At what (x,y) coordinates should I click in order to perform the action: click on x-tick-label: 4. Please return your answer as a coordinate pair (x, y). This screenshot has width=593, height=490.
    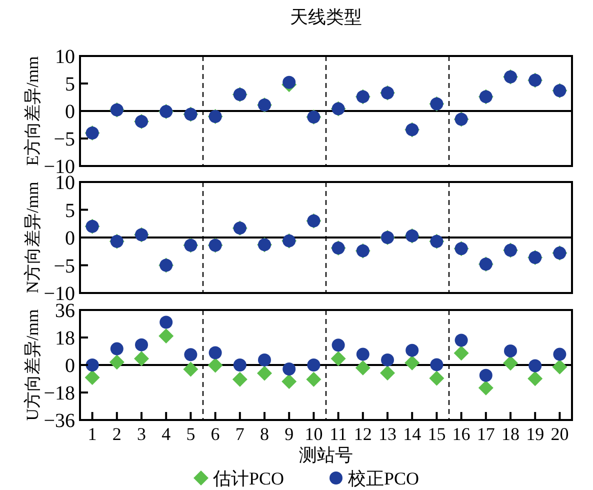
    Looking at the image, I should click on (166, 434).